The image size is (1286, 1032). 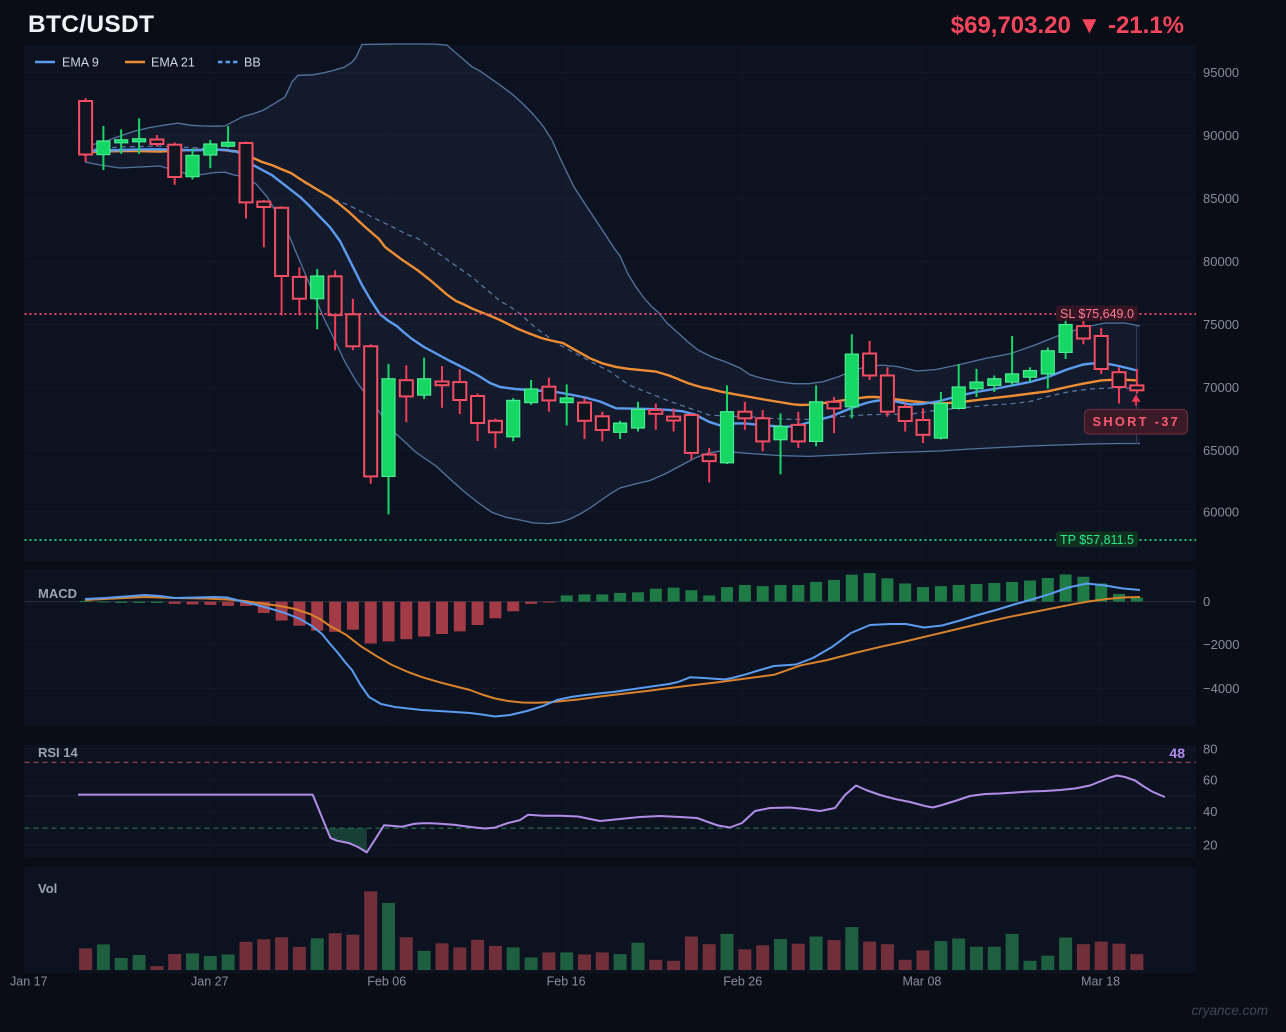 I want to click on svg-text: cryance.com, so click(x=1229, y=1010).